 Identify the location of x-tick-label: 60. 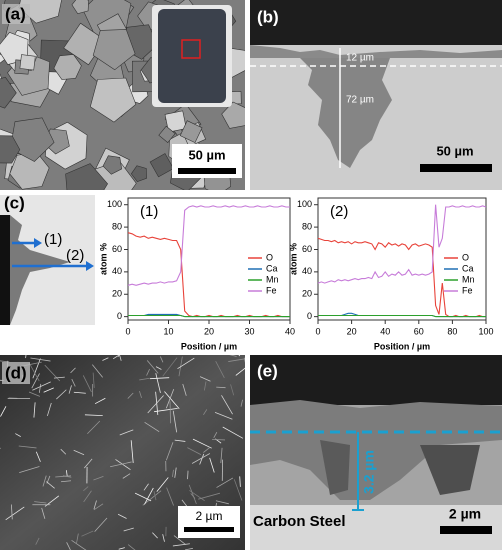
(419, 331).